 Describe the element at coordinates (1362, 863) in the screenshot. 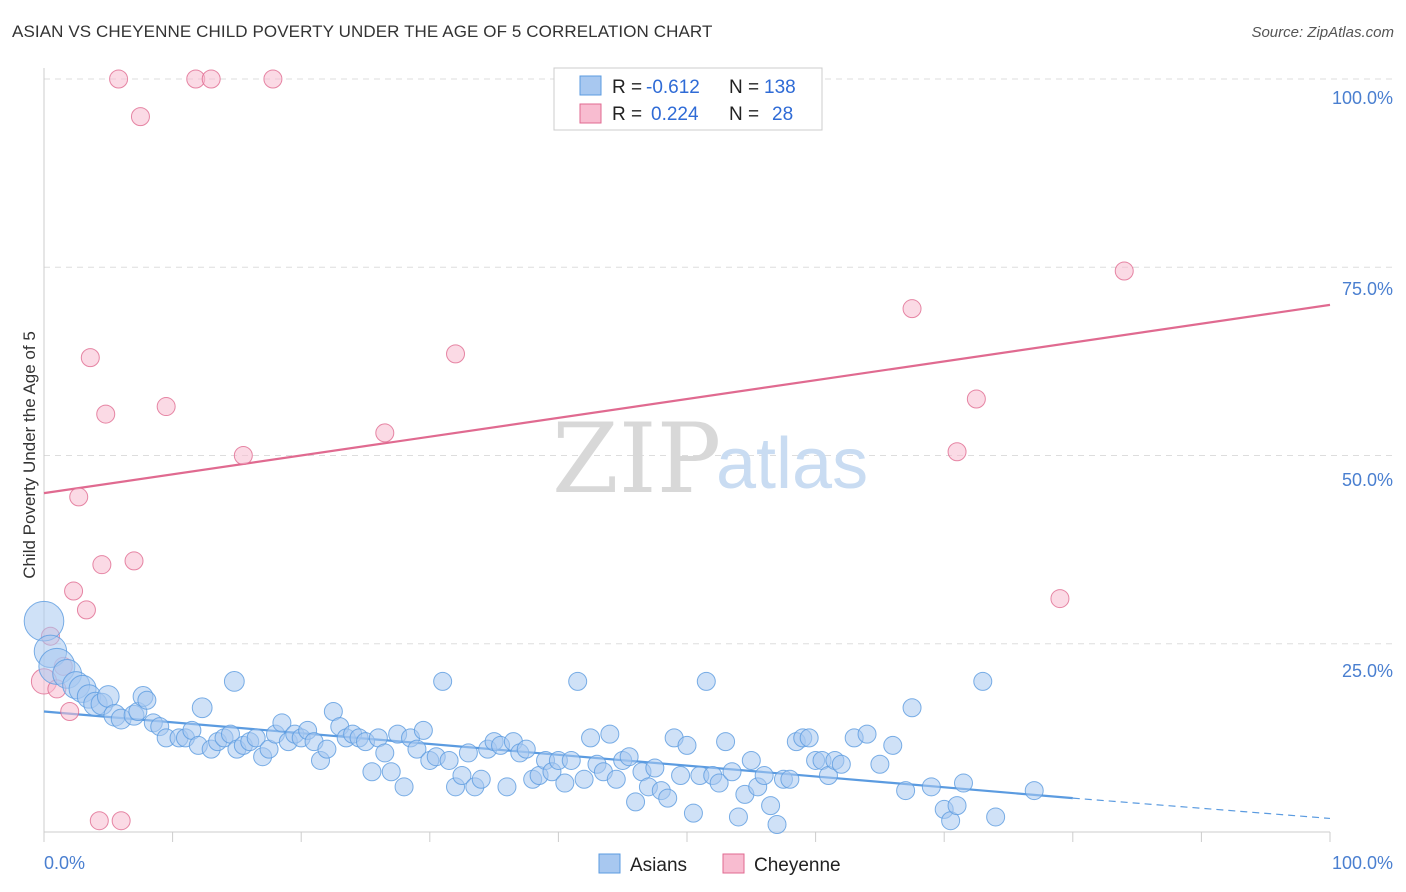

I see `x-tick-right: 100.0%` at that location.